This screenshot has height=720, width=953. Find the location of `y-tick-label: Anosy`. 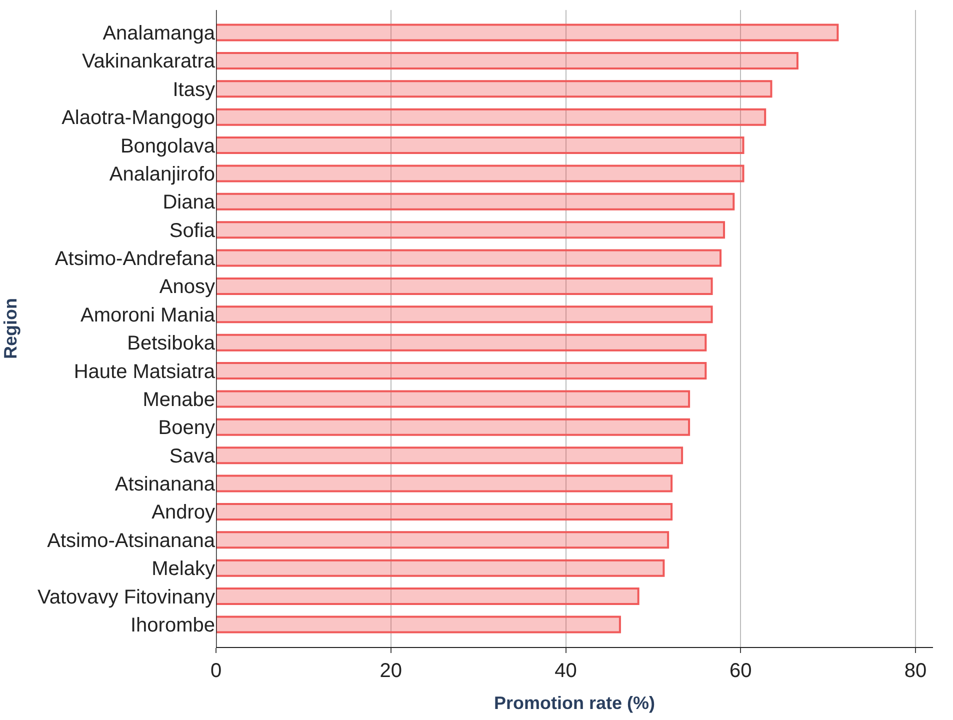

y-tick-label: Anosy is located at coordinates (187, 287).